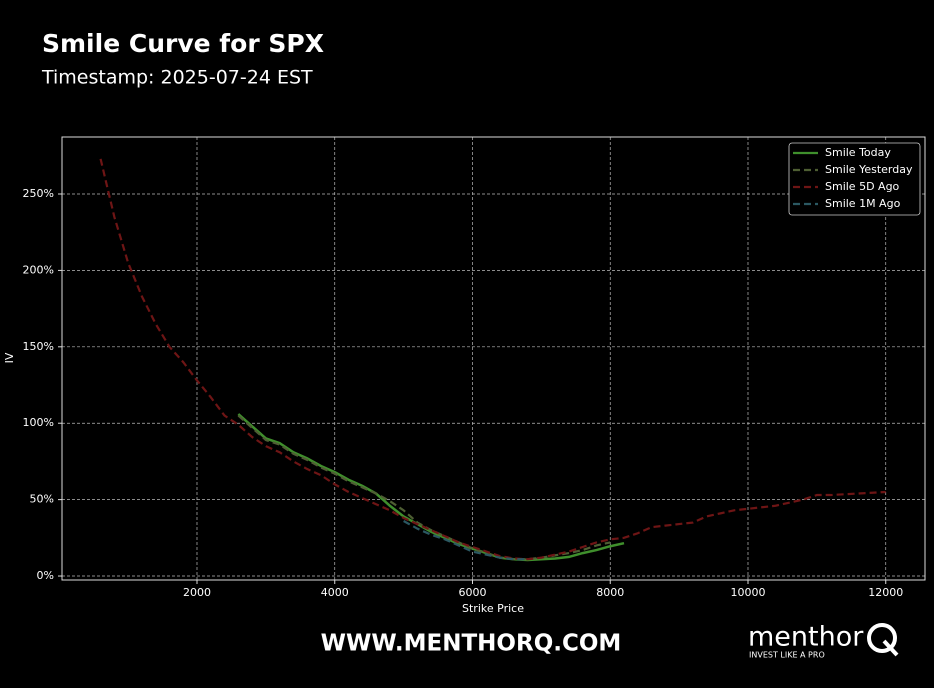 The image size is (934, 688). I want to click on x-tick-label: 12000, so click(885, 592).